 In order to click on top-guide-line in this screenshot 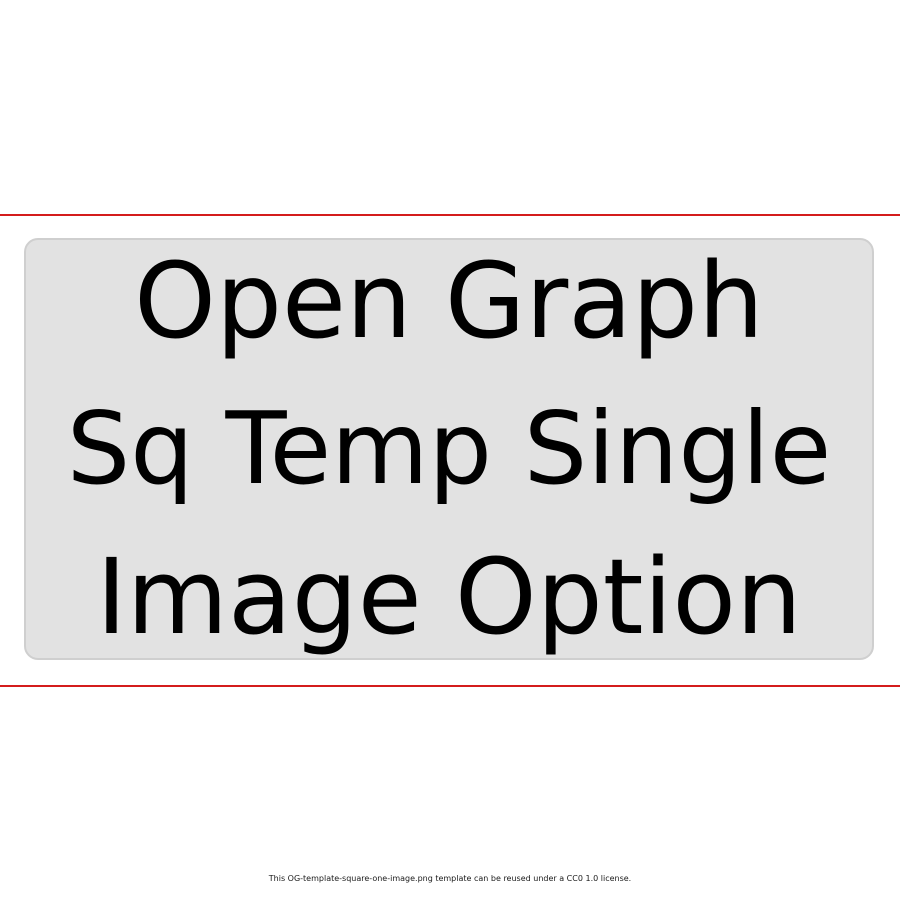, I will do `click(450, 215)`.